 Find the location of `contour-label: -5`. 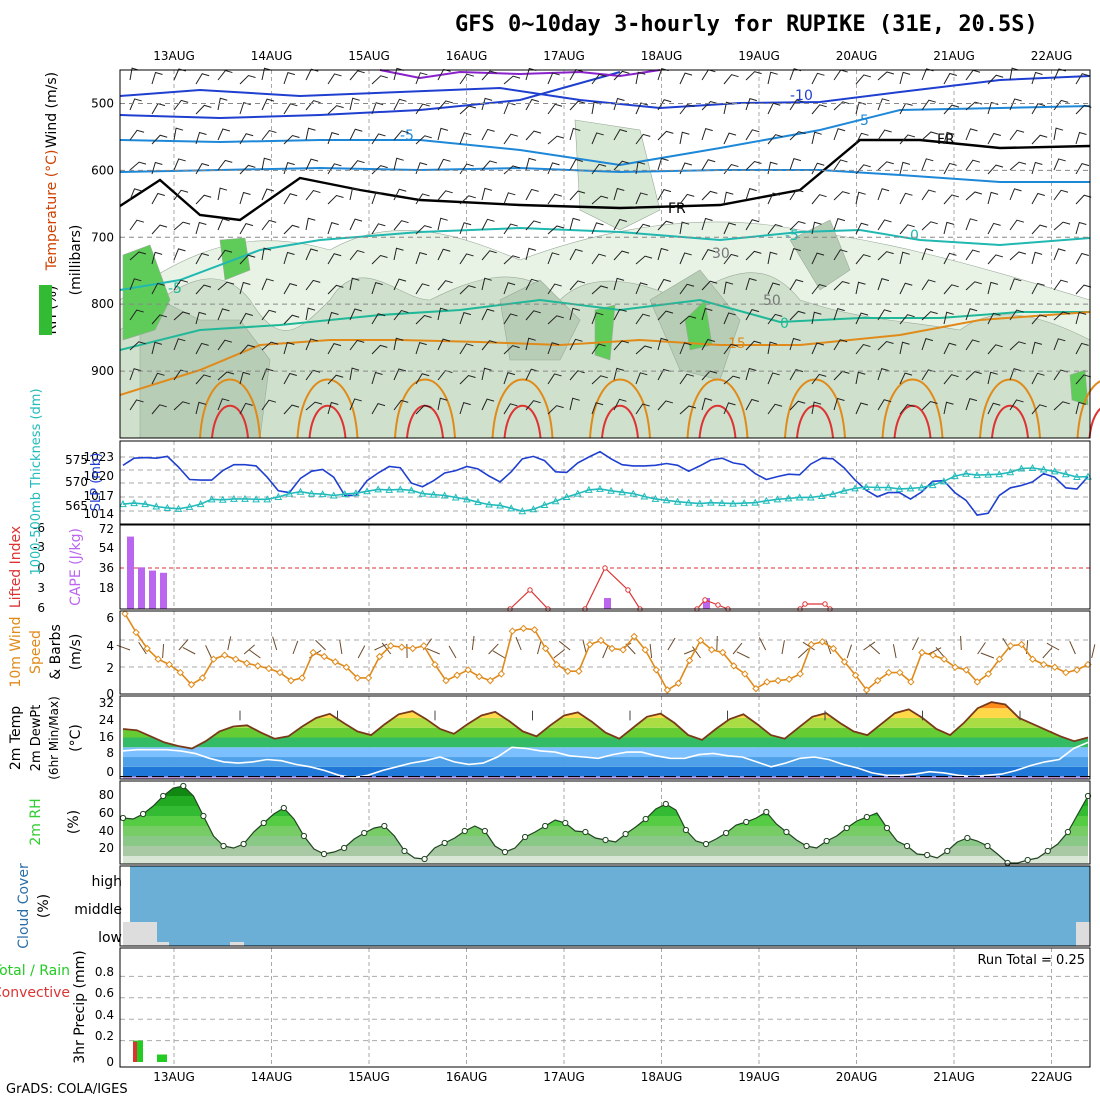

contour-label: -5 is located at coordinates (792, 236).